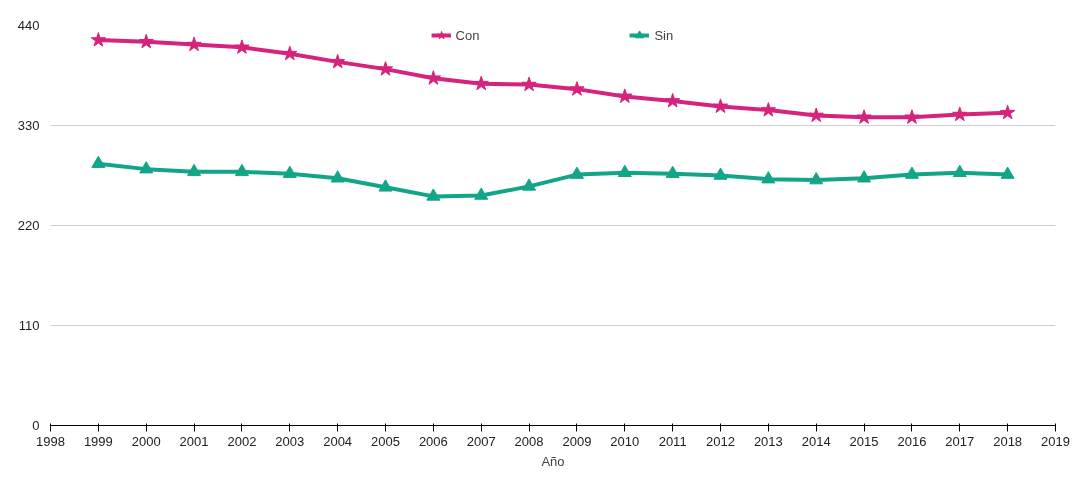 This screenshot has width=1086, height=503. What do you see at coordinates (553, 461) in the screenshot?
I see `x-axis-title: Año` at bounding box center [553, 461].